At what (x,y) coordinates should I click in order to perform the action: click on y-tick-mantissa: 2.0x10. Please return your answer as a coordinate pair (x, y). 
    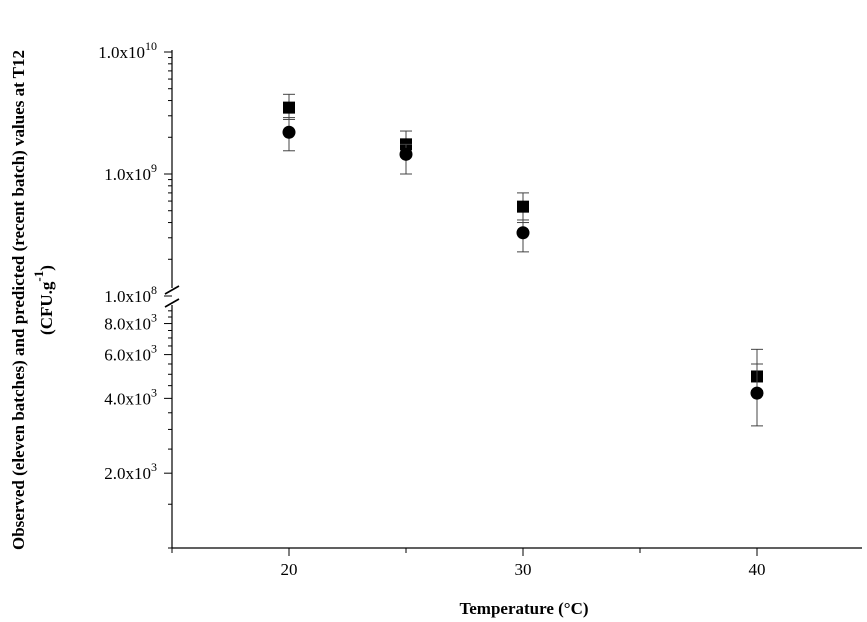
    Looking at the image, I should click on (127, 473).